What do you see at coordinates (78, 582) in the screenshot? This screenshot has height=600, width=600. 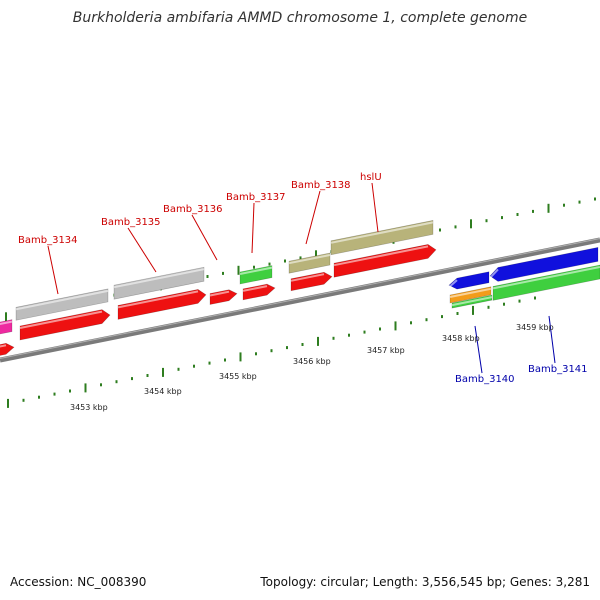 I see `accession-label: Accession: NC_008390` at bounding box center [78, 582].